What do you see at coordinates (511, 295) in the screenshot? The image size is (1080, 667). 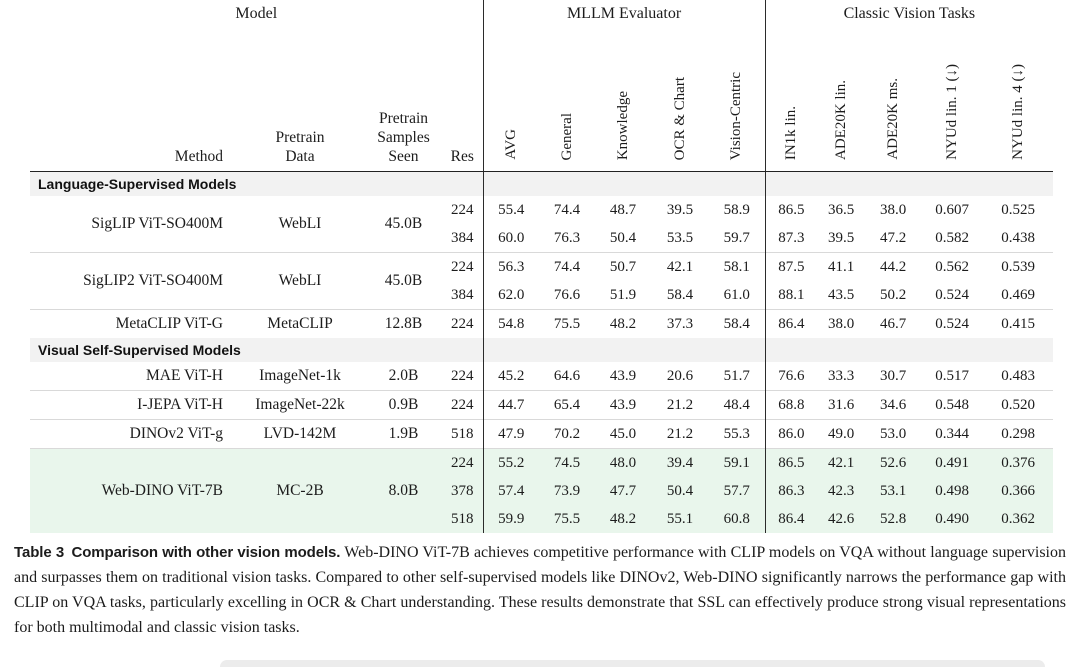 I see `cell-value: 62.0` at bounding box center [511, 295].